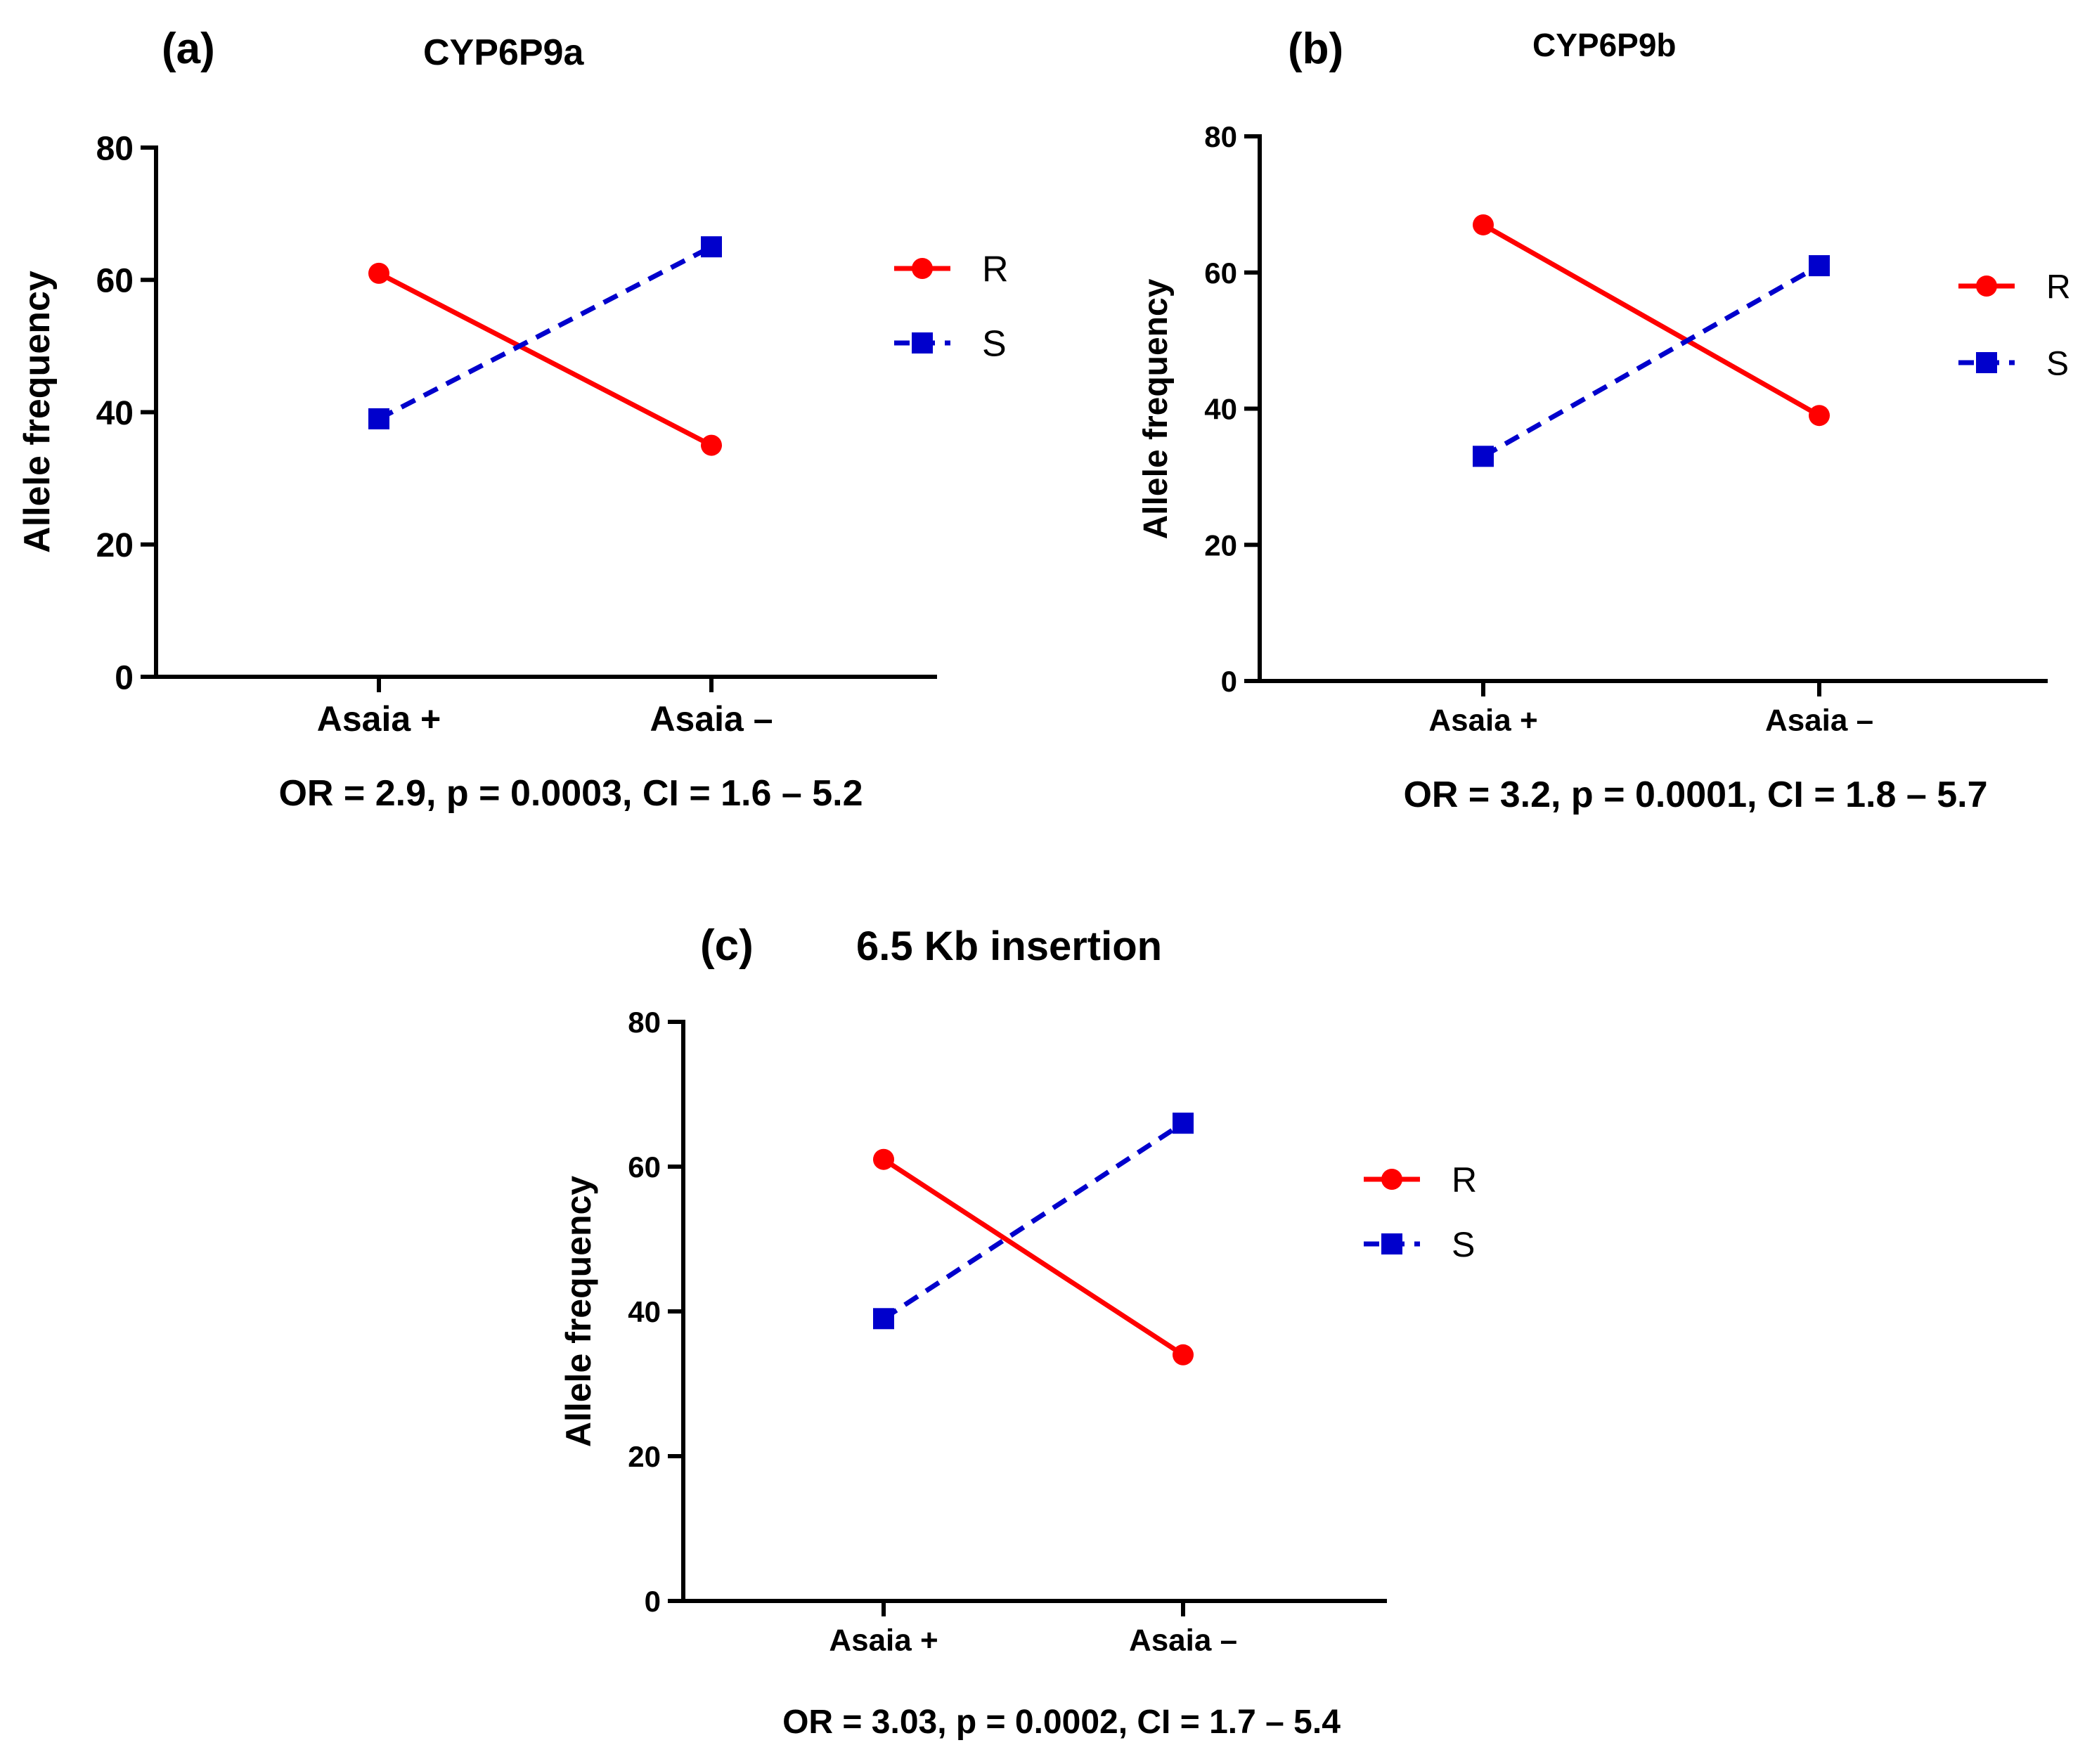  Describe the element at coordinates (1315, 49) in the screenshot. I see `panel-b-label: (b)` at that location.